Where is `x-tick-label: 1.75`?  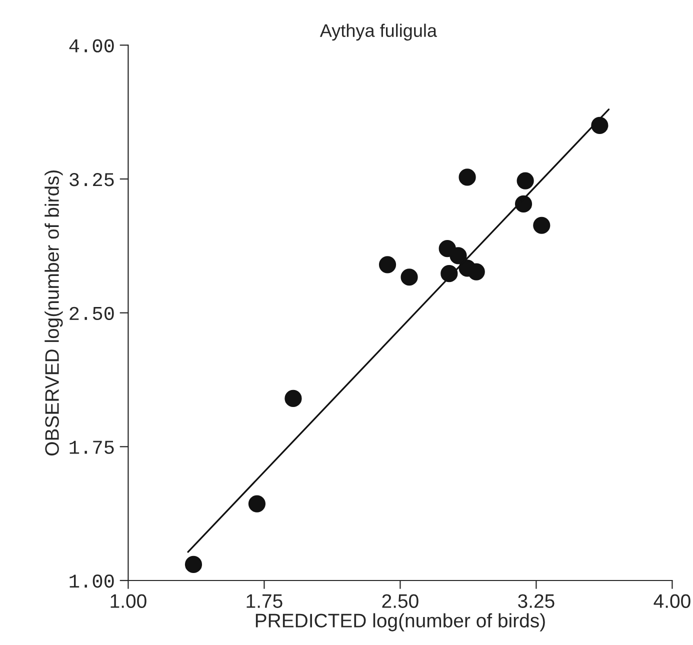
x-tick-label: 1.75 is located at coordinates (264, 601).